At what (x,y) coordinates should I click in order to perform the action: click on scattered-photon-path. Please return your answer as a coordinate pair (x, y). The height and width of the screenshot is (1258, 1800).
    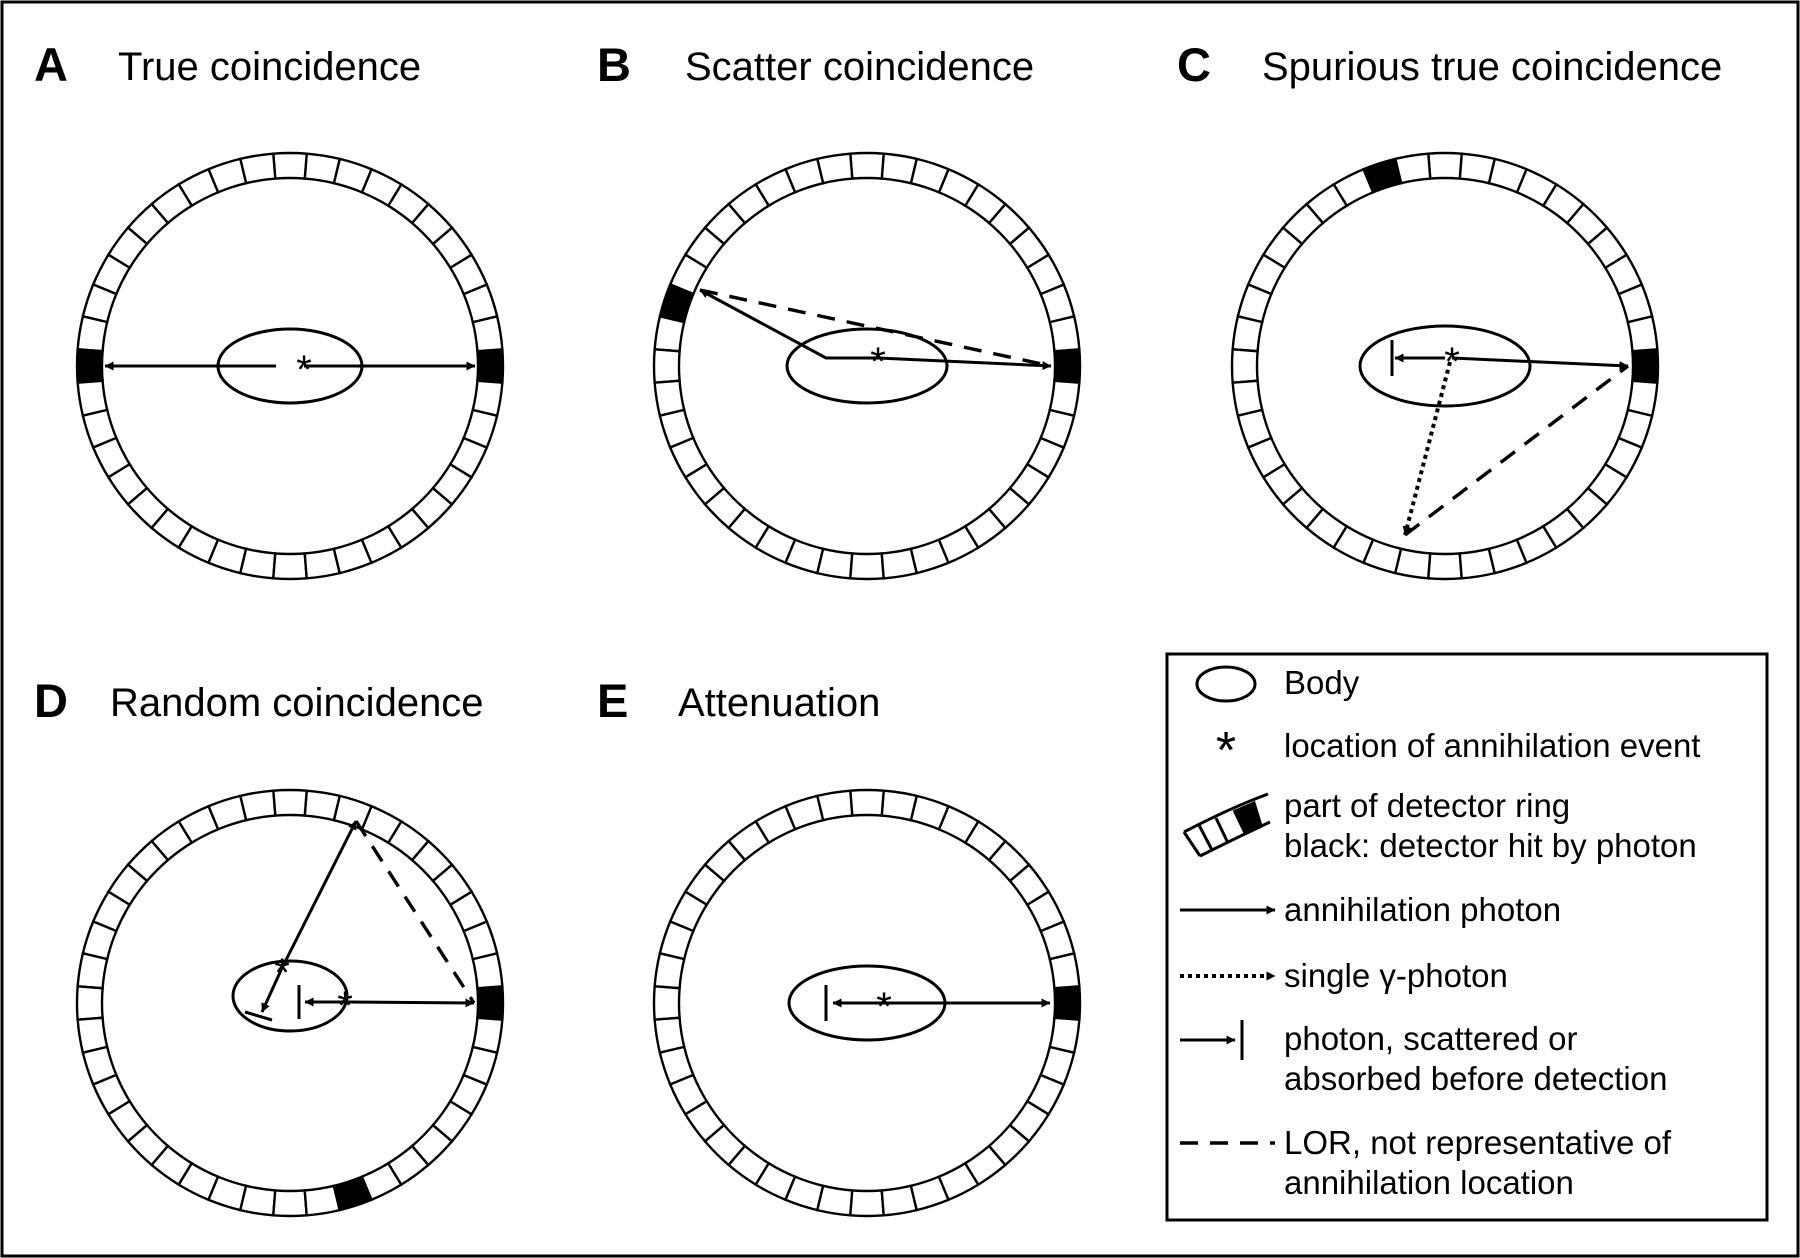
    Looking at the image, I should click on (788, 324).